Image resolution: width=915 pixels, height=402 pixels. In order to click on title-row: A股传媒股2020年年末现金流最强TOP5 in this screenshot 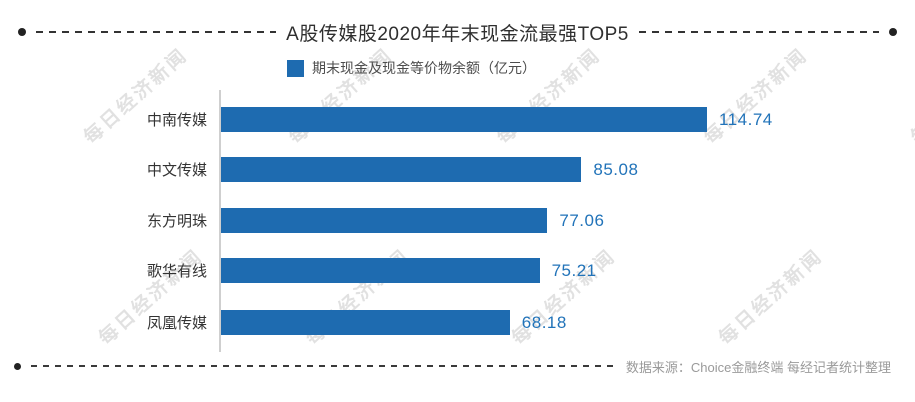, I will do `click(458, 32)`.